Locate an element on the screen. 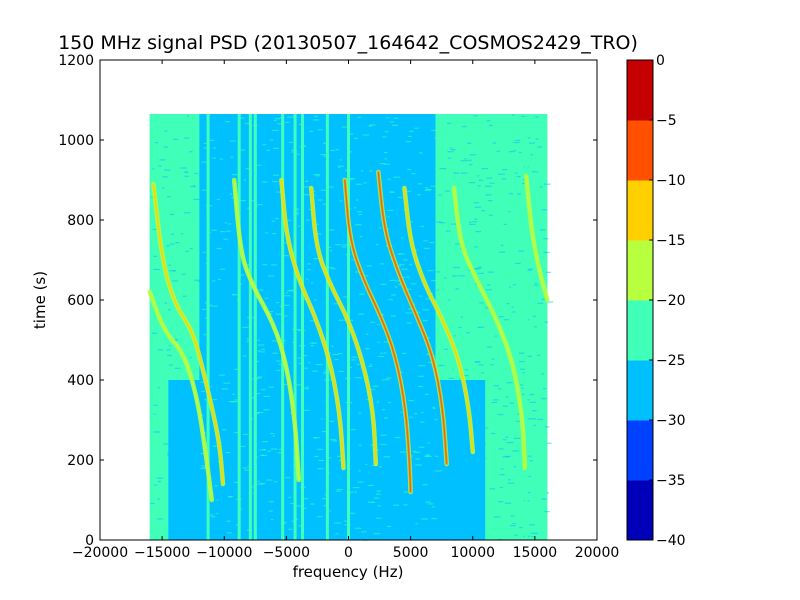 Image resolution: width=800 pixels, height=600 pixels. y-tick-label: 1200 is located at coordinates (76, 61).